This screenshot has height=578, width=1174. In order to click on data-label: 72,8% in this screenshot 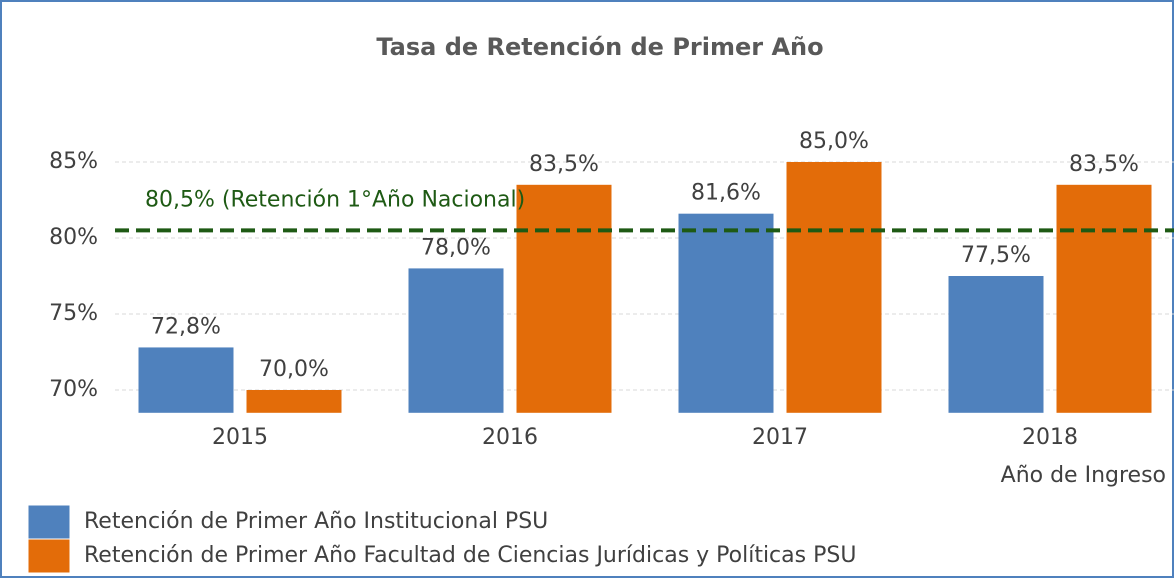, I will do `click(186, 326)`.